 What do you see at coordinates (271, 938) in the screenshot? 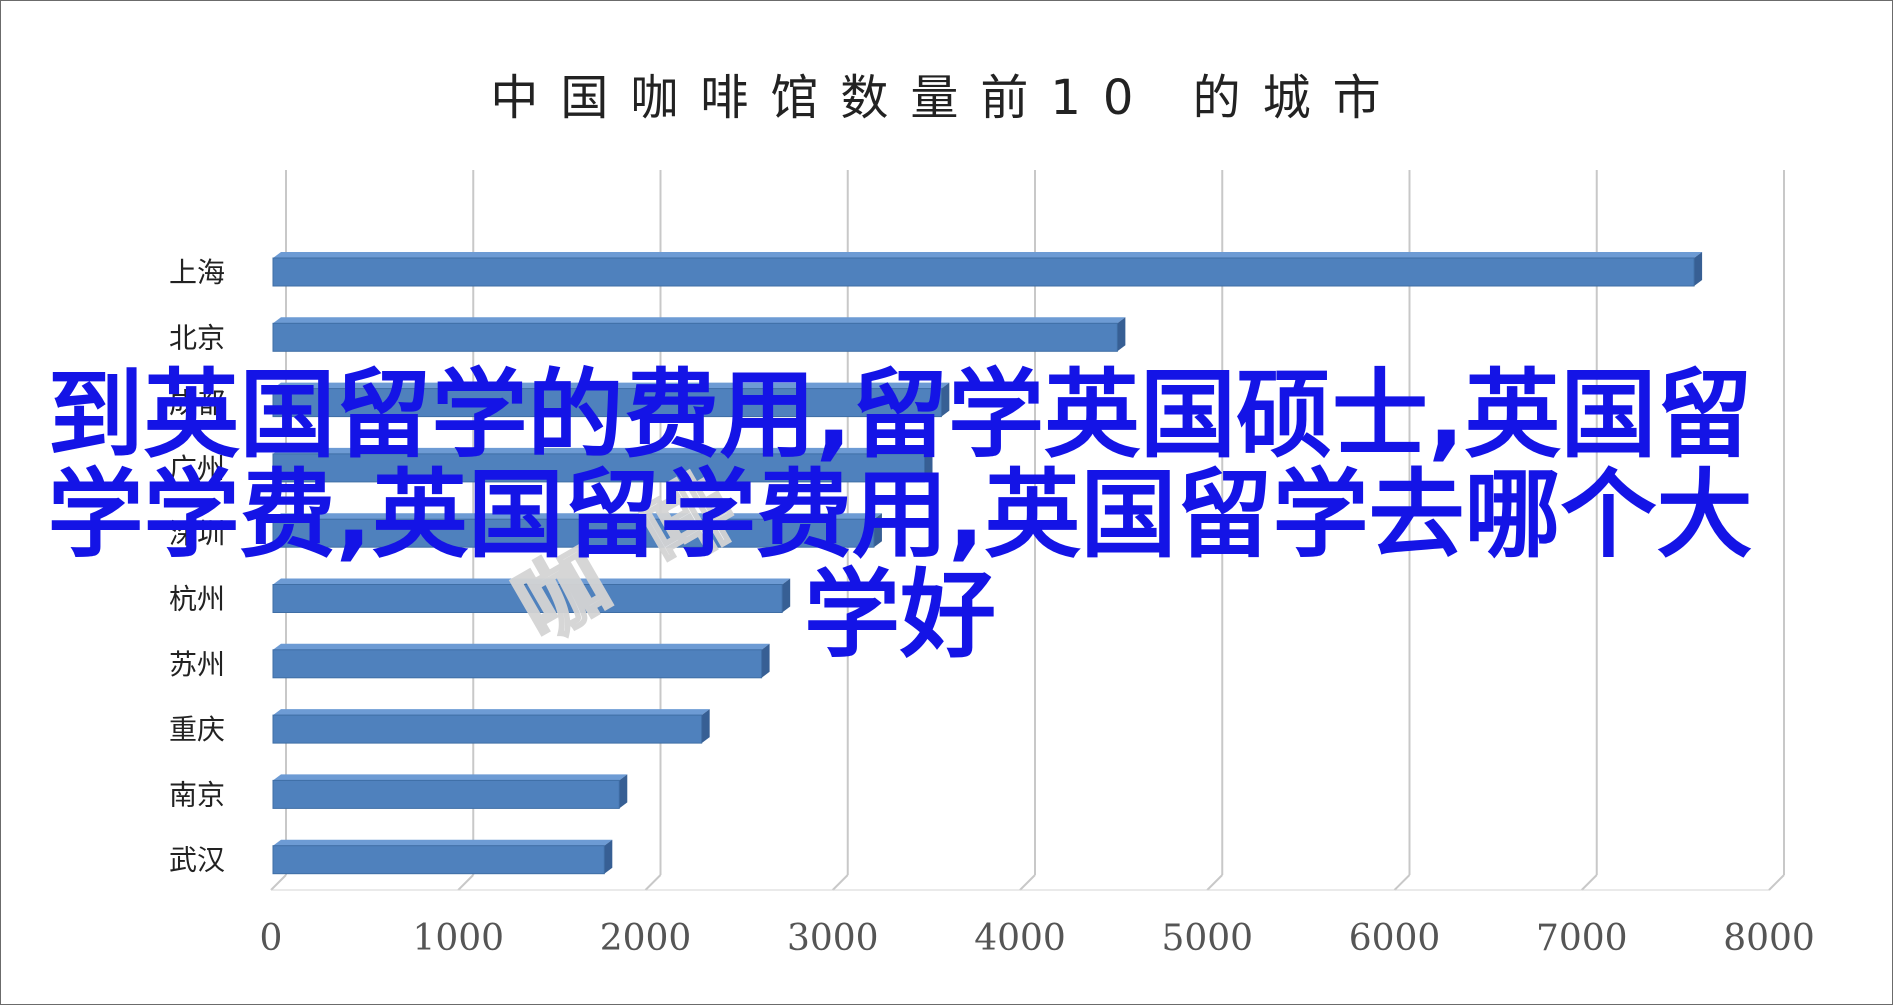
I see `x-tick-label: 0` at bounding box center [271, 938].